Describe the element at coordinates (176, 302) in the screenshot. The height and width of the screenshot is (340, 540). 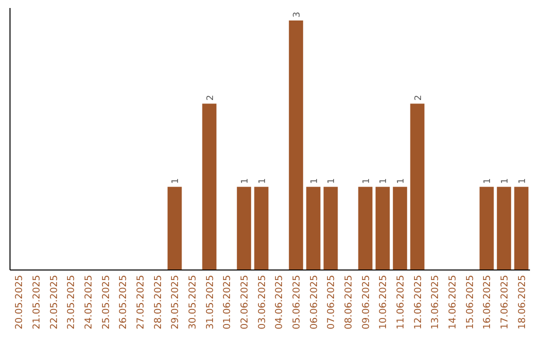
I see `x-tick-label: 29.05.2025` at that location.